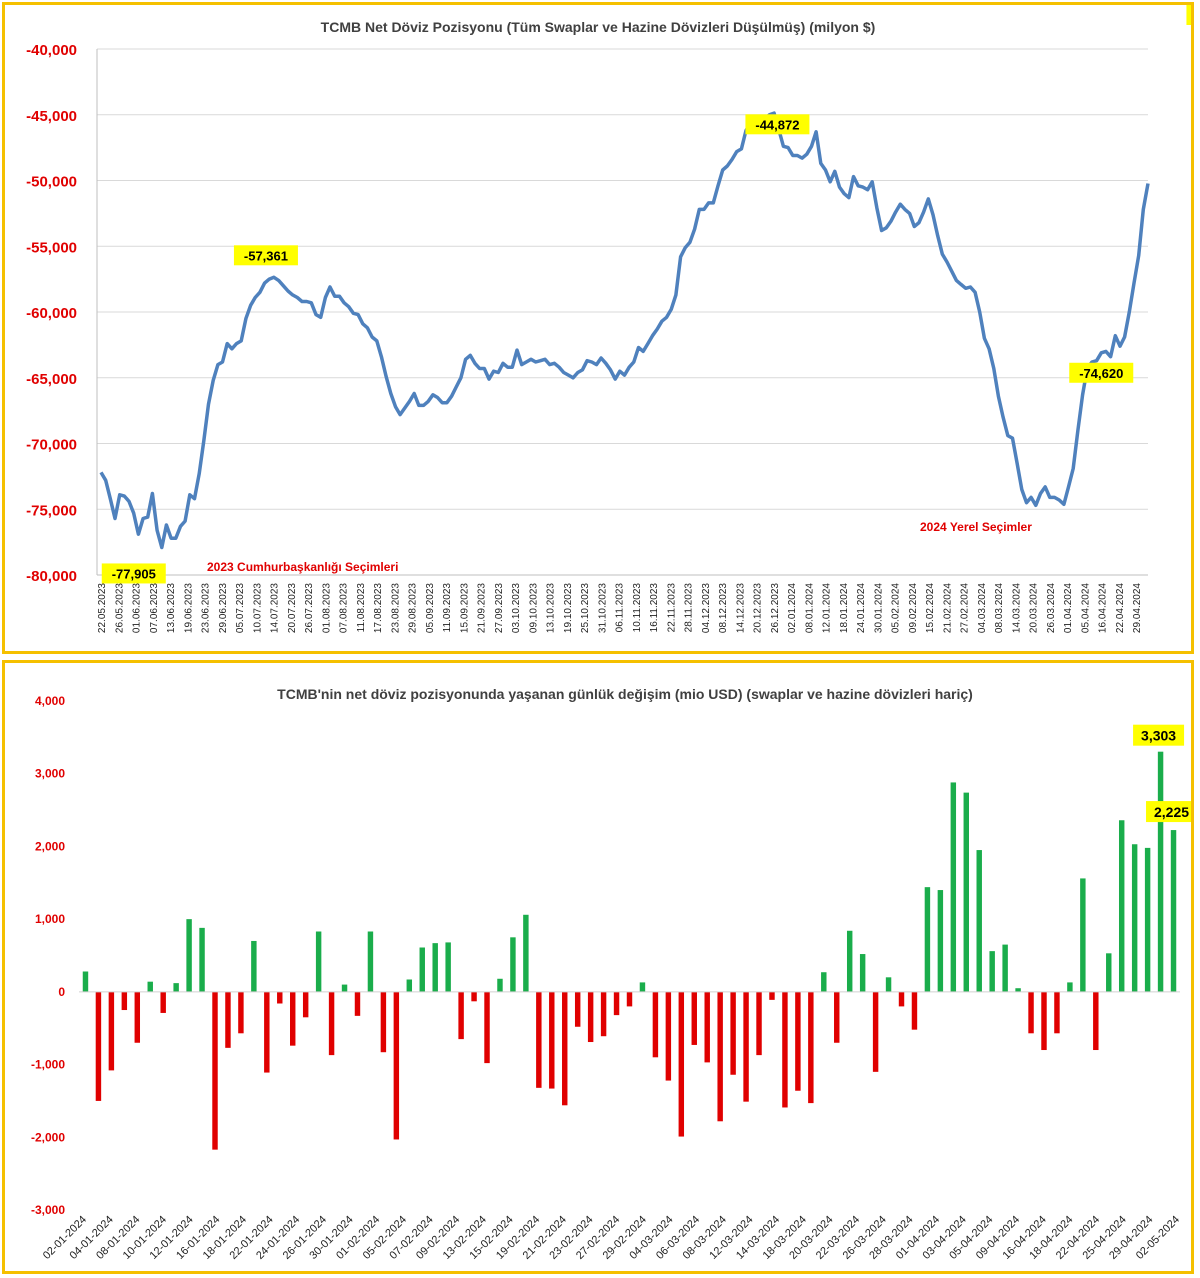  Describe the element at coordinates (706, 608) in the screenshot. I see `x-tick-label: 04.12.2023` at that location.